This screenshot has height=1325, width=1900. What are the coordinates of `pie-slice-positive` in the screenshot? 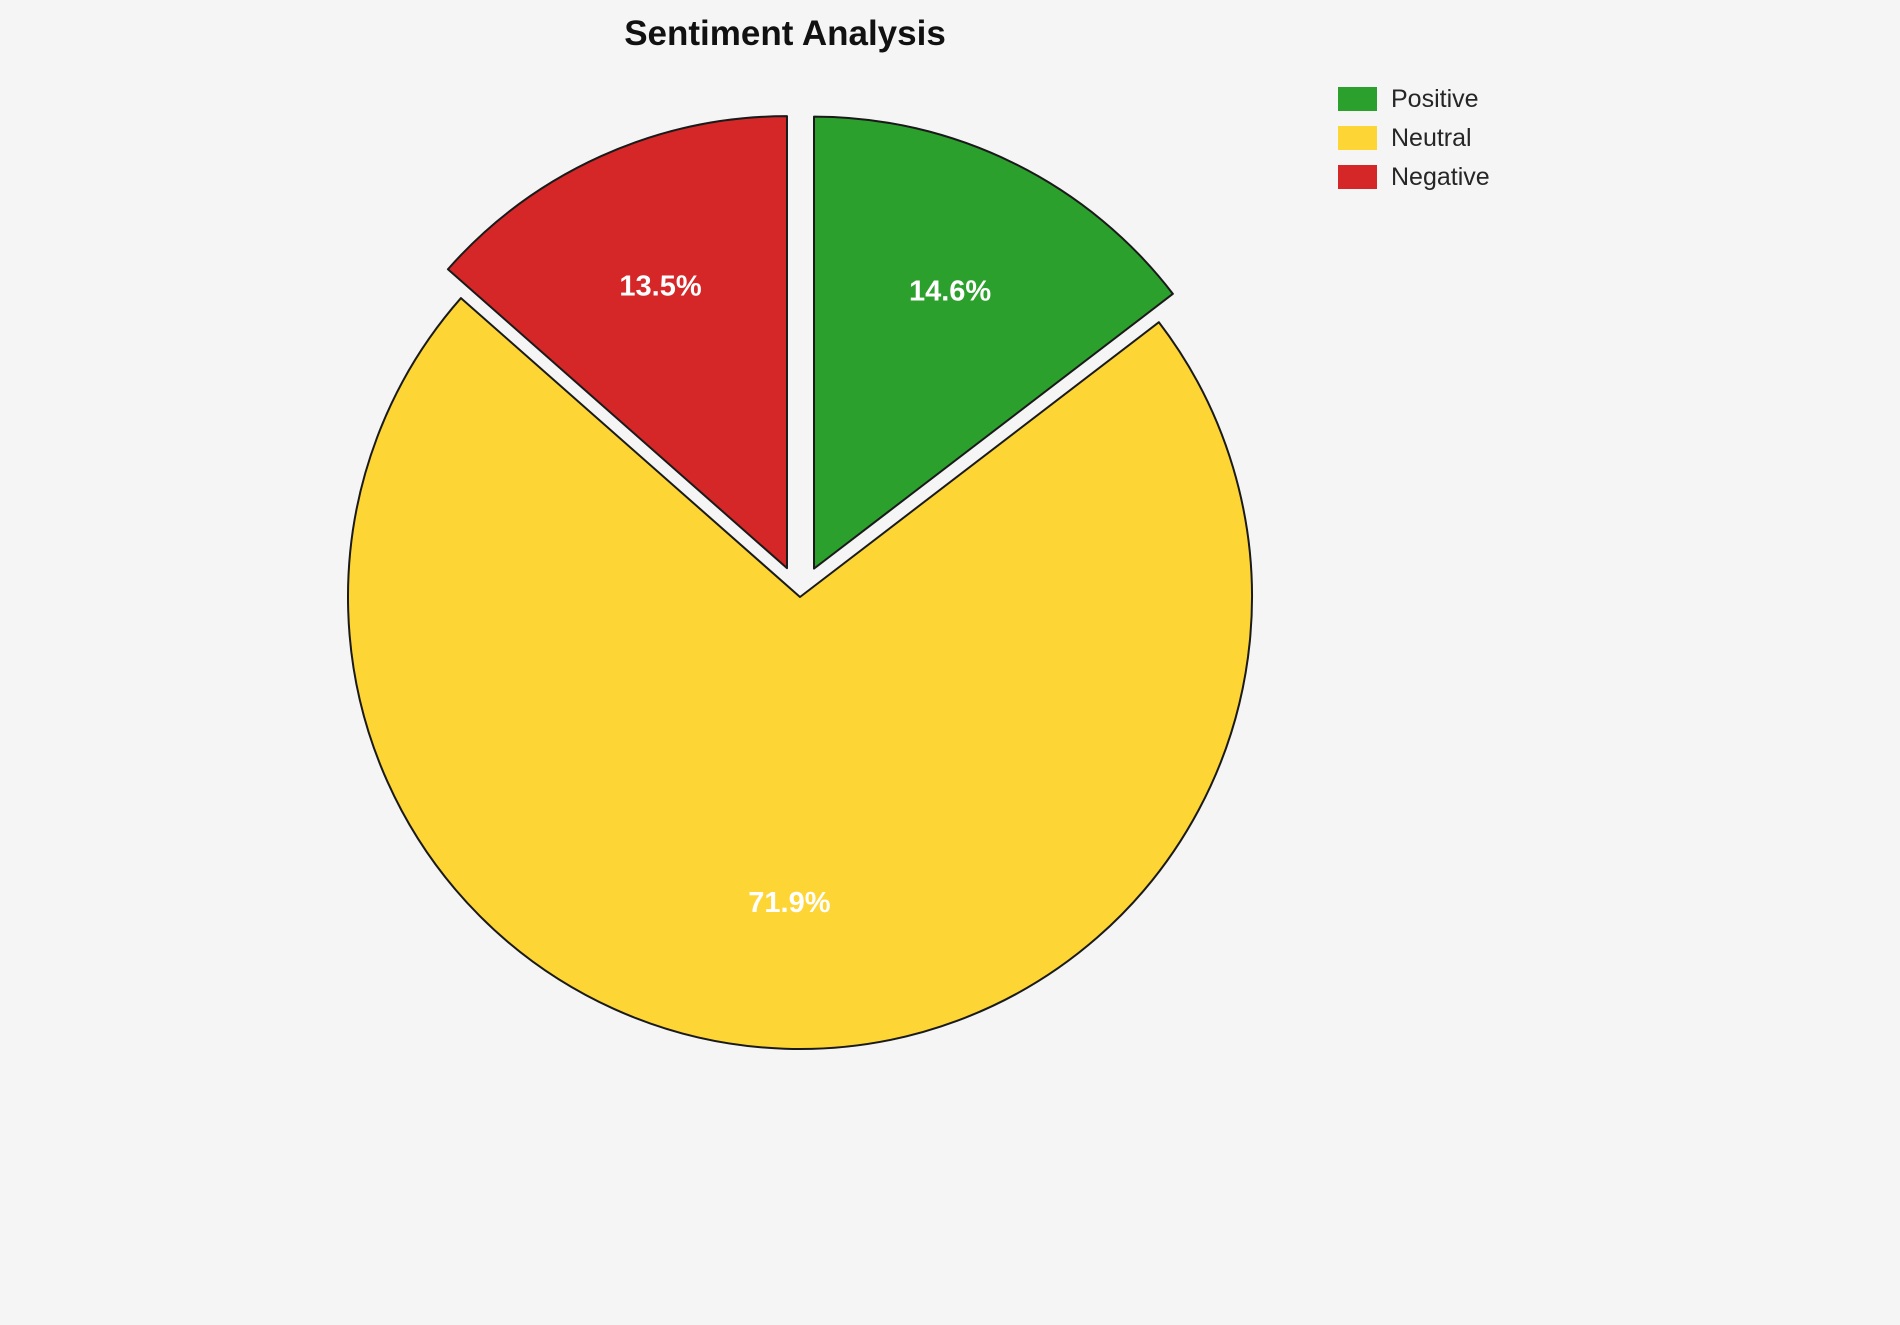 It's located at (993, 342).